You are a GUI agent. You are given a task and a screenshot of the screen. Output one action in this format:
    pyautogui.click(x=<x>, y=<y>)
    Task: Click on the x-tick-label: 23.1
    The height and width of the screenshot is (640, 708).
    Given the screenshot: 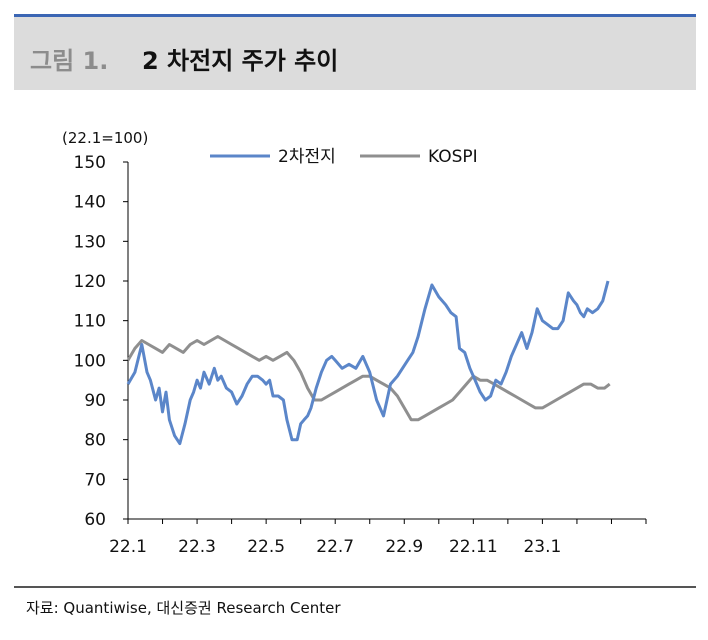 What is the action you would take?
    pyautogui.click(x=542, y=547)
    